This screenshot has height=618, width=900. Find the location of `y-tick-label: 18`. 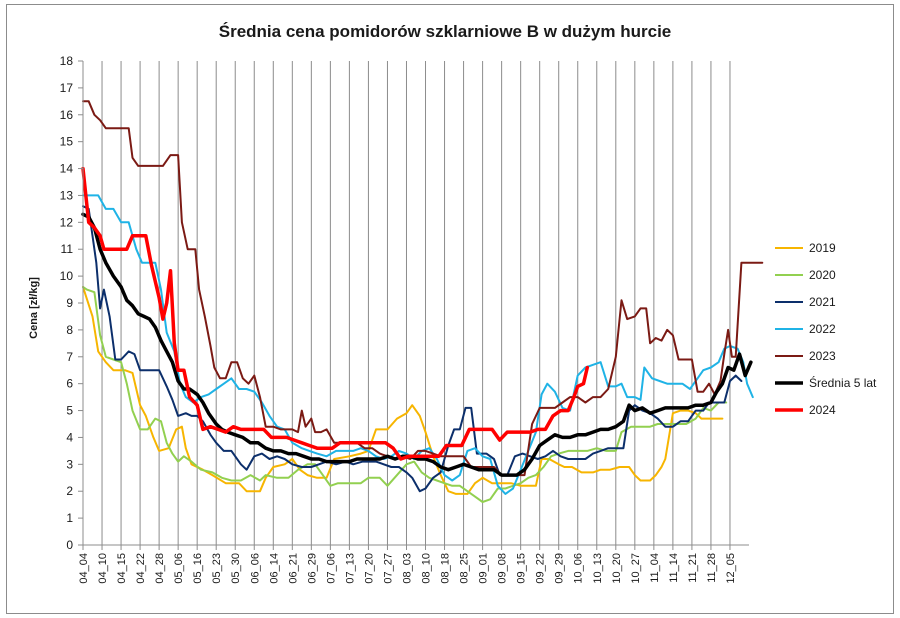

y-tick-label: 18 is located at coordinates (67, 61).